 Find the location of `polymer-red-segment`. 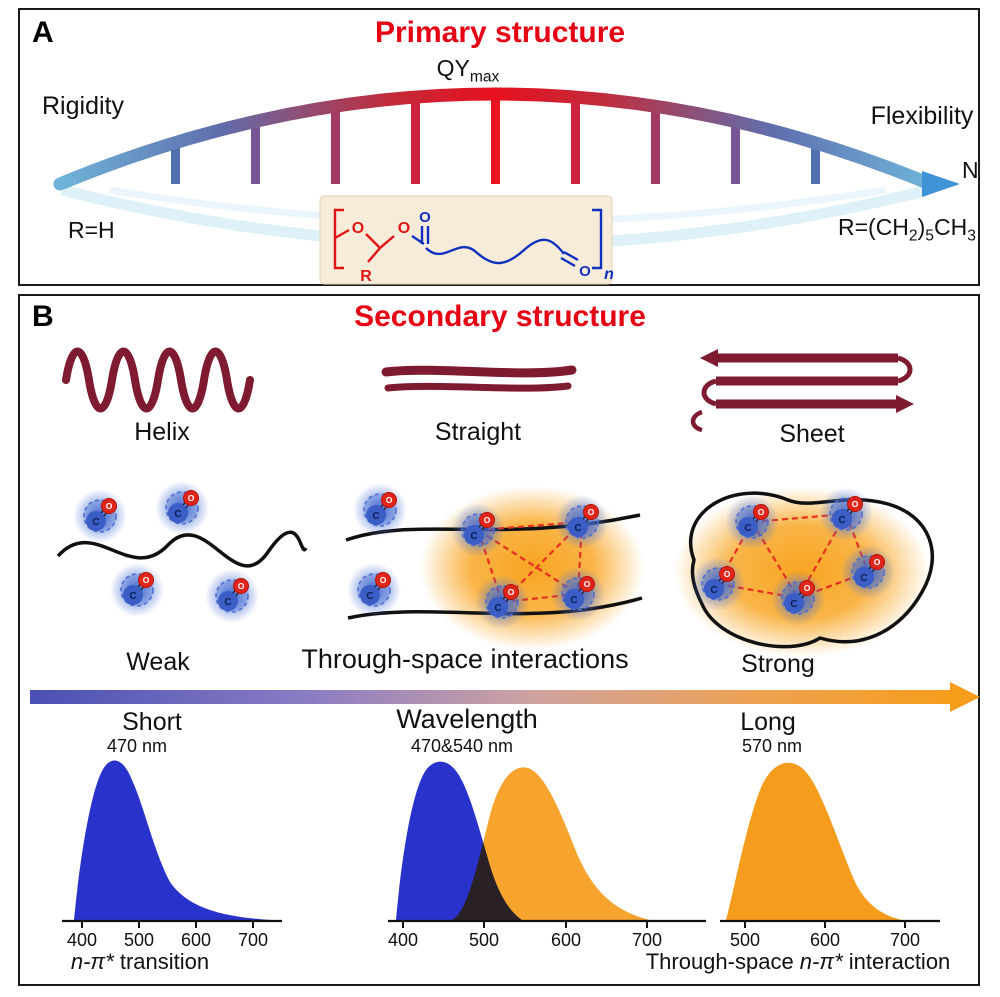

polymer-red-segment is located at coordinates (364, 239).